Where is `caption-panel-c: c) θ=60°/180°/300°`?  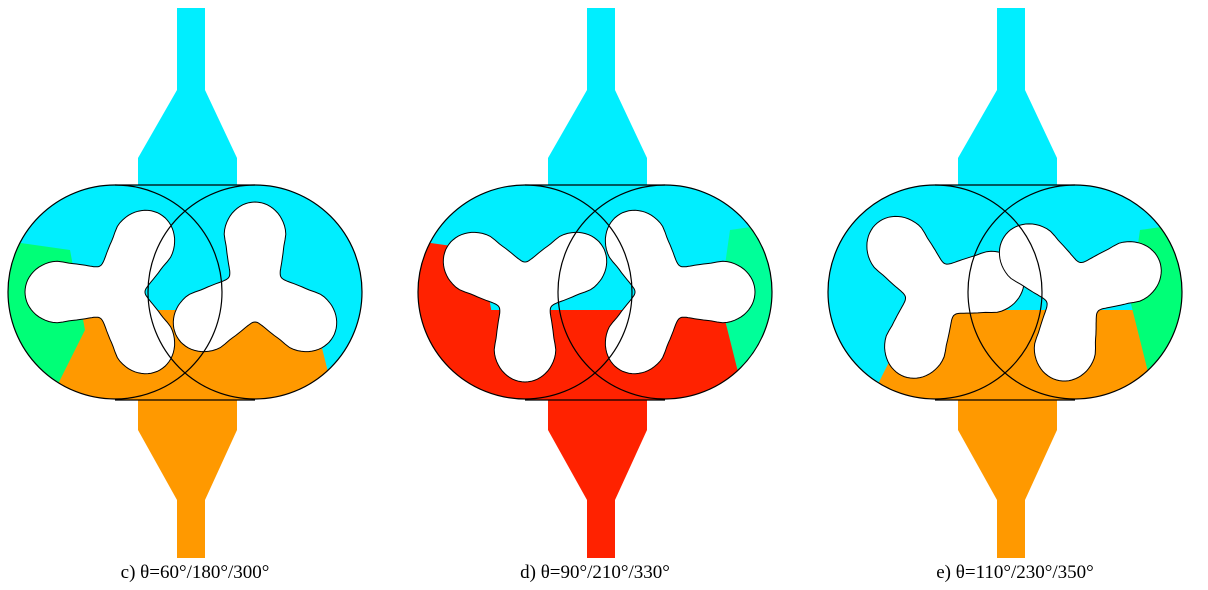 caption-panel-c: c) θ=60°/180°/300° is located at coordinates (195, 572).